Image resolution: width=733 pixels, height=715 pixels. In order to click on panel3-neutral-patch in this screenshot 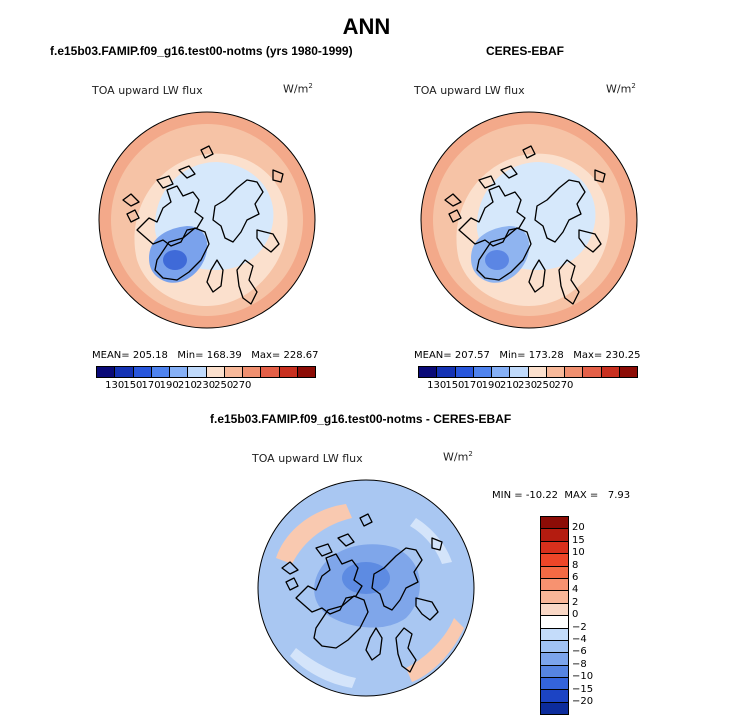, I will do `click(323, 668)`.